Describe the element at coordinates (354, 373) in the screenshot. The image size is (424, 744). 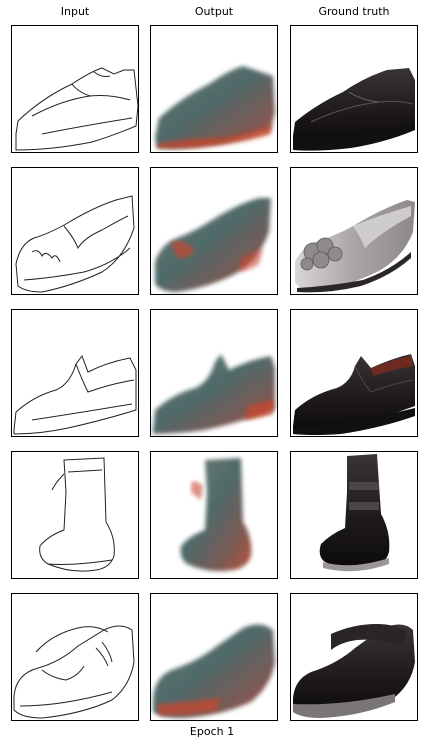
I see `ground-truth-penny-loafer` at that location.